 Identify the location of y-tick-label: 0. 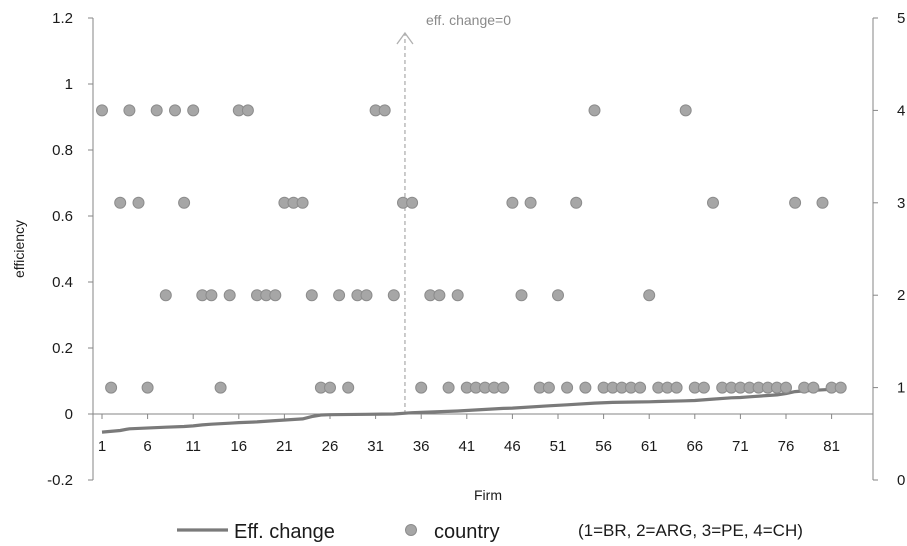
(69, 414).